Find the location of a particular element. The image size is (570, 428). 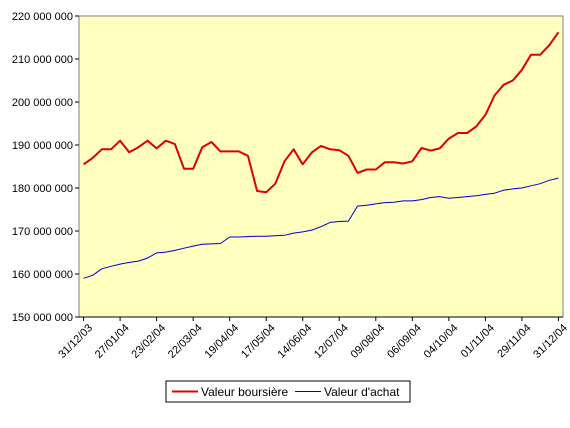

legend-label-valeur-boursiere: Valeur boursière is located at coordinates (244, 392).